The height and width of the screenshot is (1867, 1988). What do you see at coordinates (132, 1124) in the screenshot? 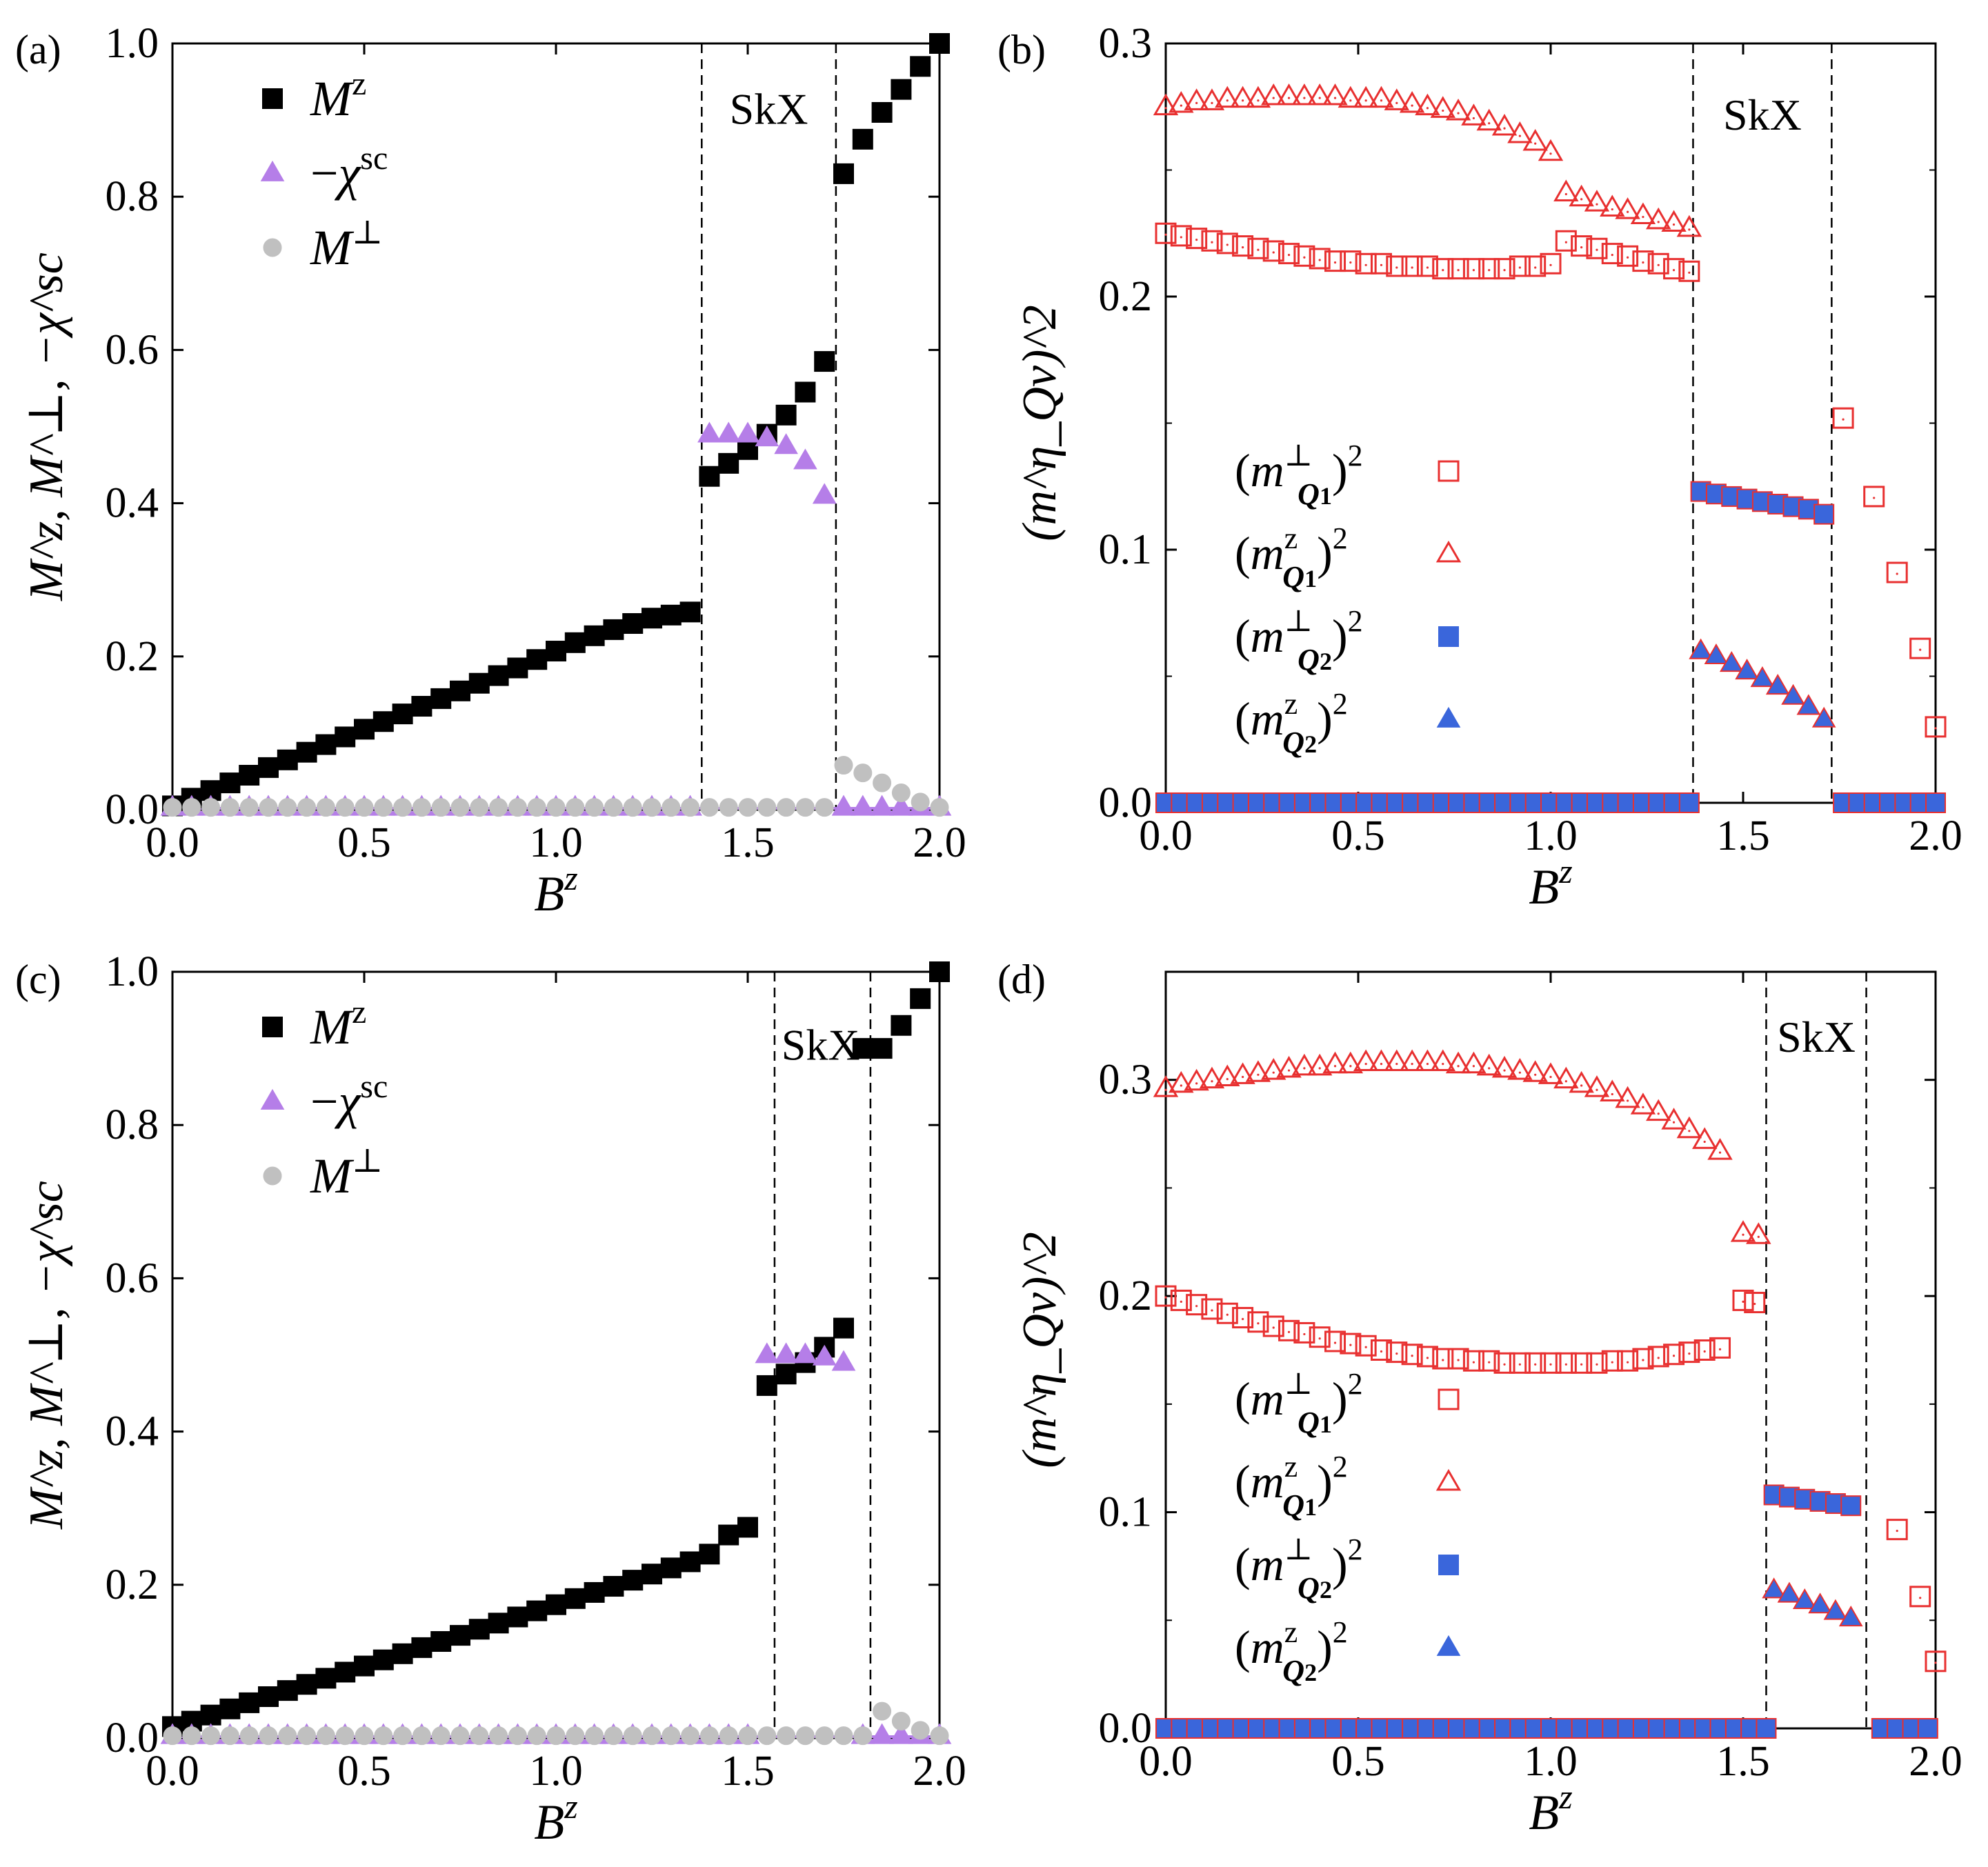
I see `y-tick-label: 0.8` at bounding box center [132, 1124].